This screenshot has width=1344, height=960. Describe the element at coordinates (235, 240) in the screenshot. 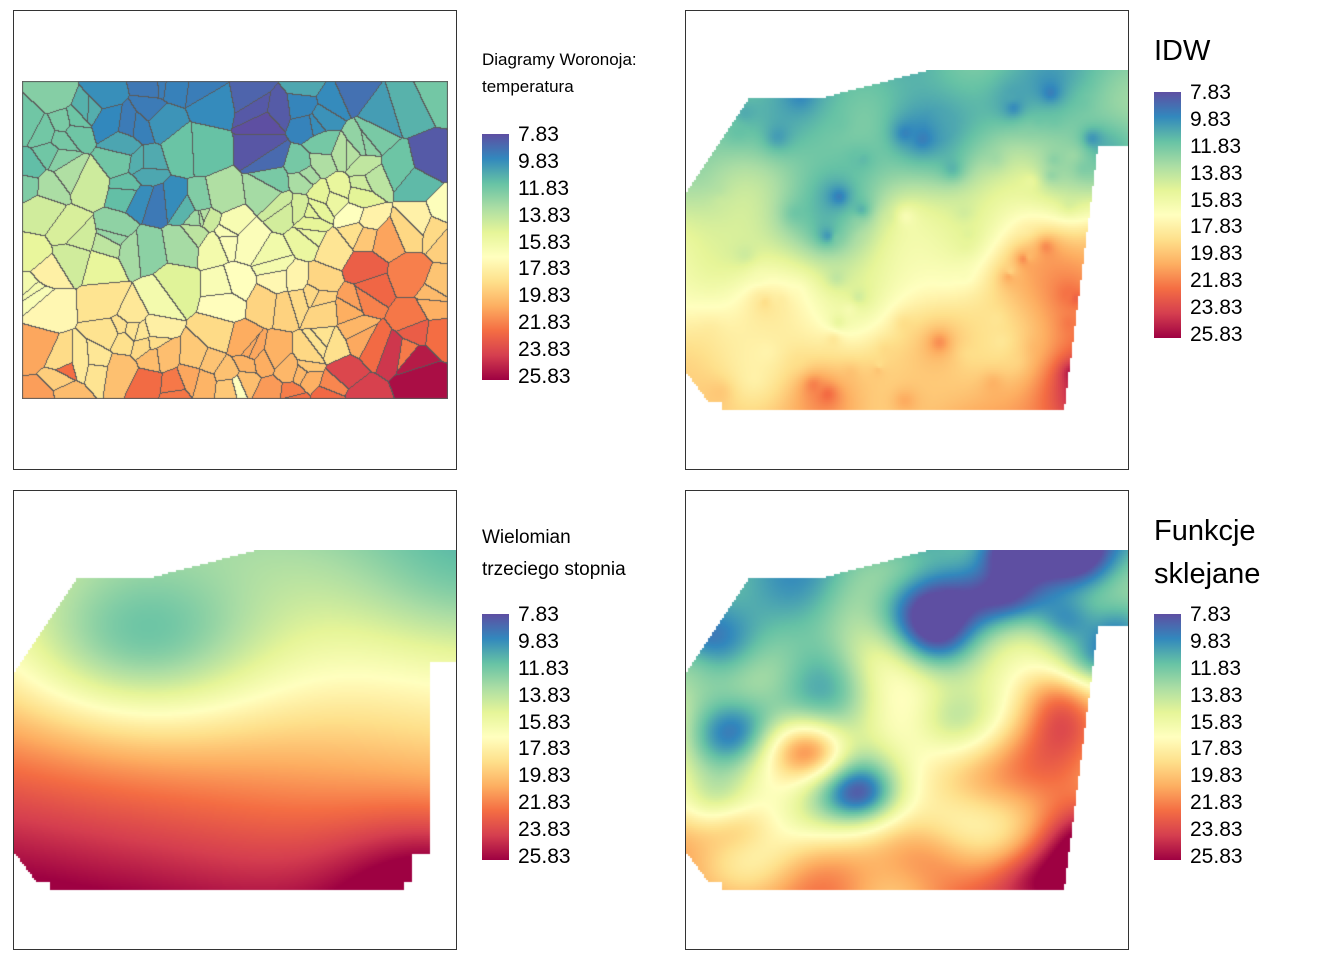

I see `voronoi-map` at that location.